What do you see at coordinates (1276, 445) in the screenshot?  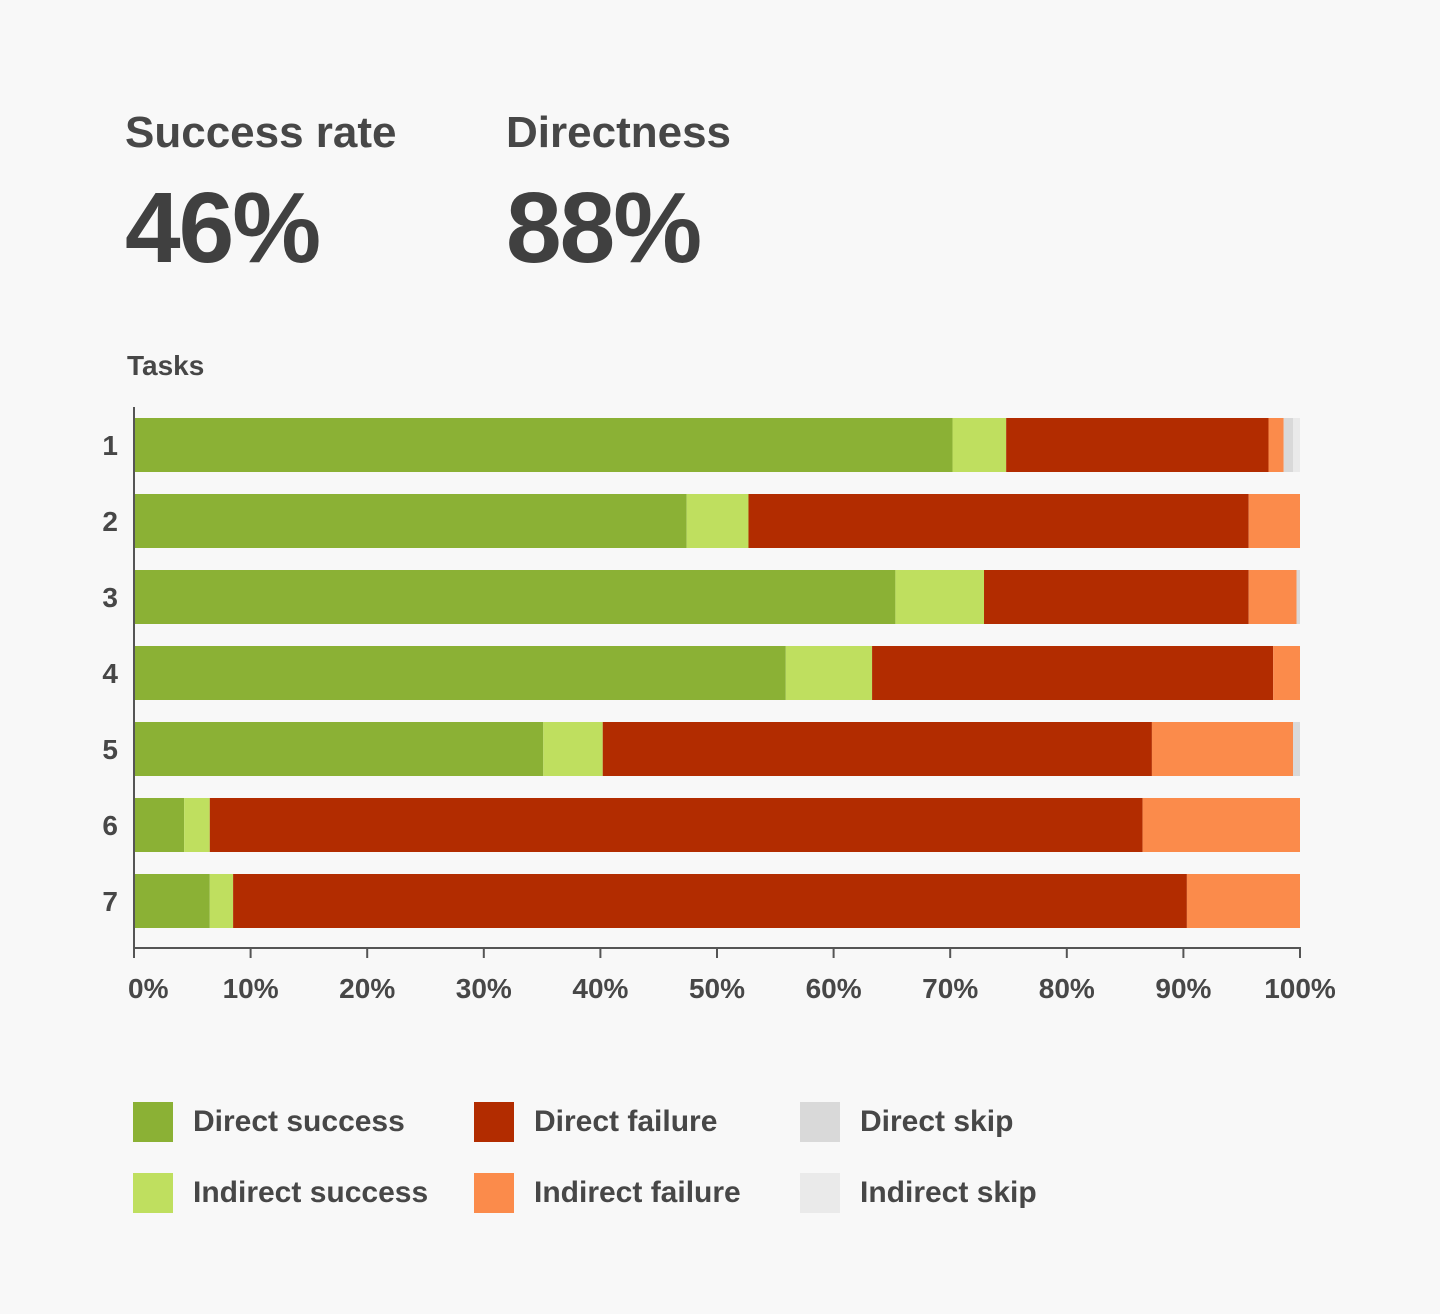 I see `bar-task-1-indirect-failure` at bounding box center [1276, 445].